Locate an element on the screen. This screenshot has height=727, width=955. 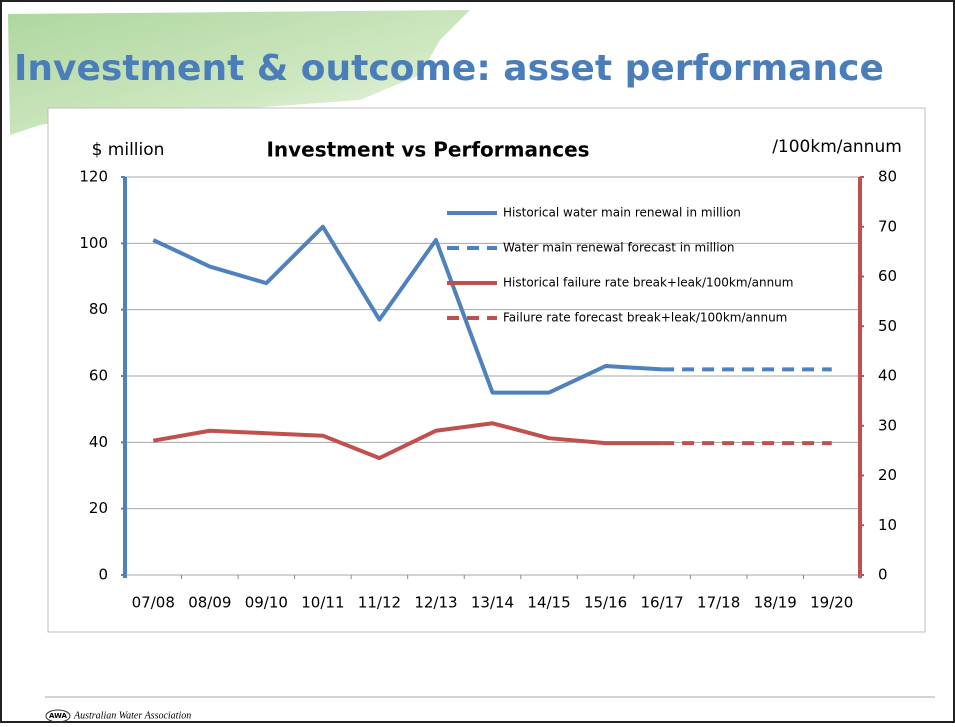
x-tick-label: 08/09 is located at coordinates (209, 603).